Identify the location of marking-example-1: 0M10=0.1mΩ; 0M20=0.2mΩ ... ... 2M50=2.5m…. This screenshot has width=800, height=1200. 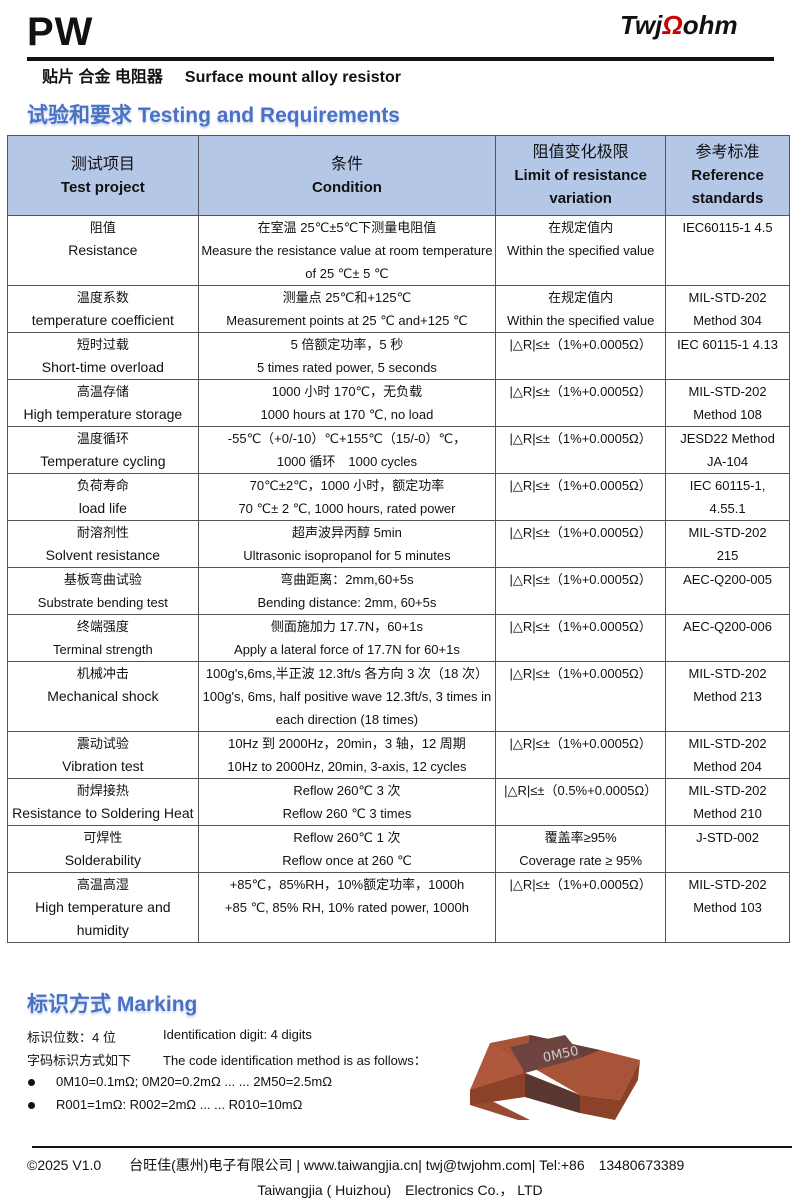
(194, 1081).